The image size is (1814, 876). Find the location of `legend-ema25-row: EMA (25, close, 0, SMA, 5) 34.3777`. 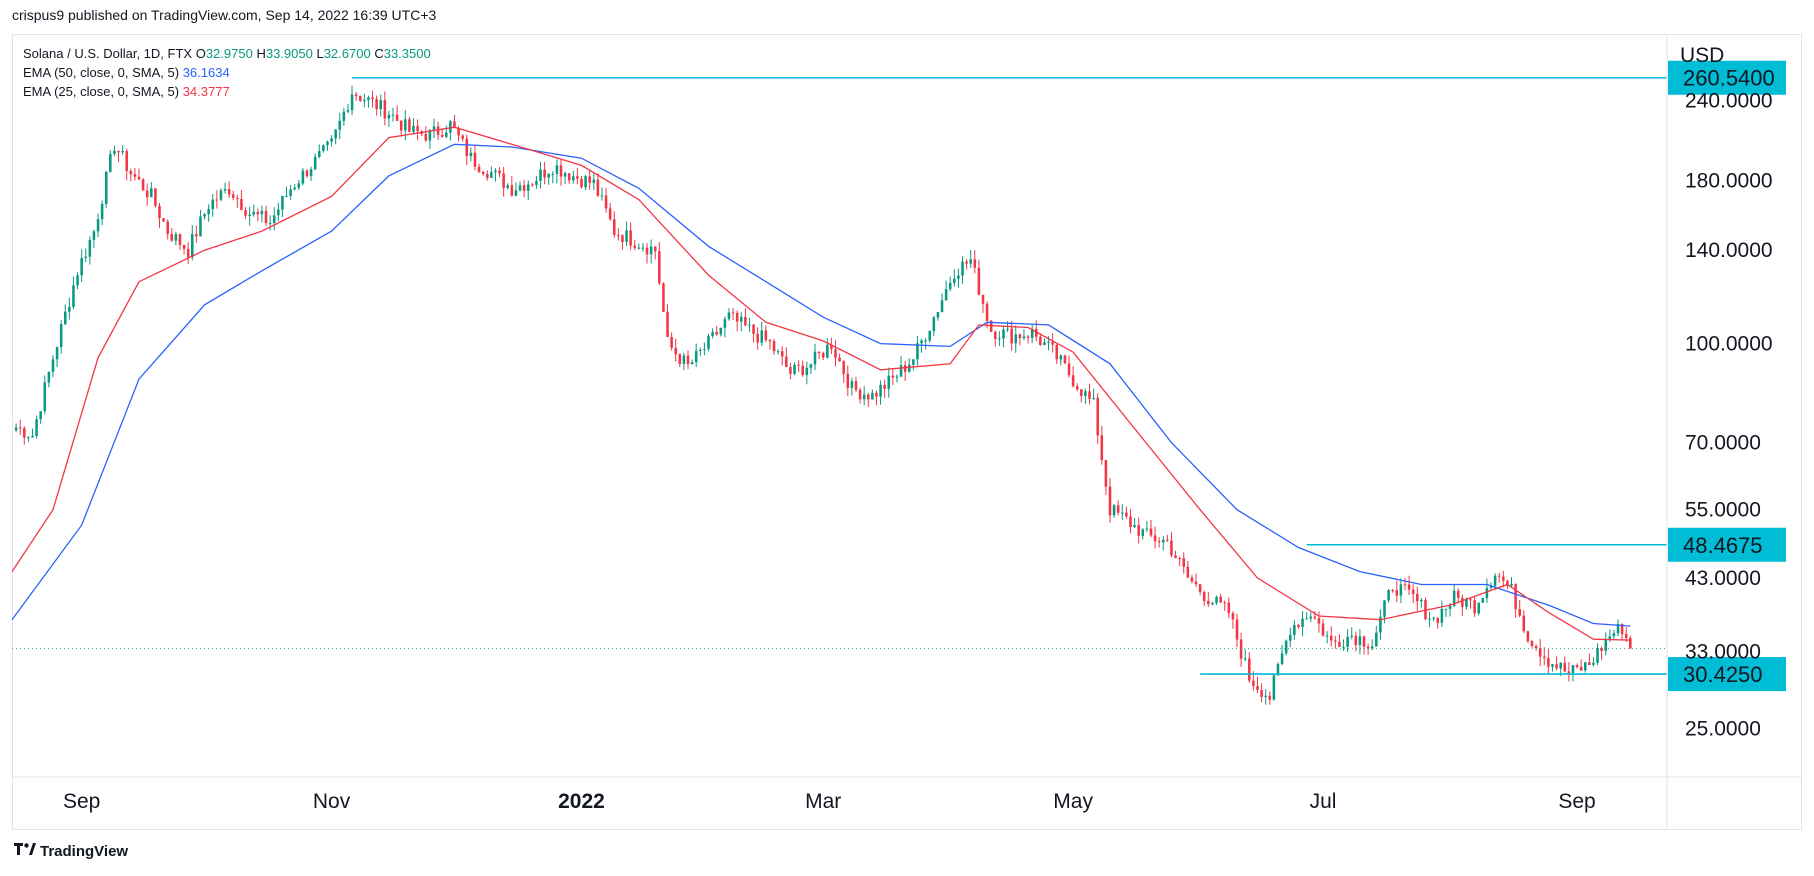

legend-ema25-row: EMA (25, close, 0, SMA, 5) 34.3777 is located at coordinates (227, 91).